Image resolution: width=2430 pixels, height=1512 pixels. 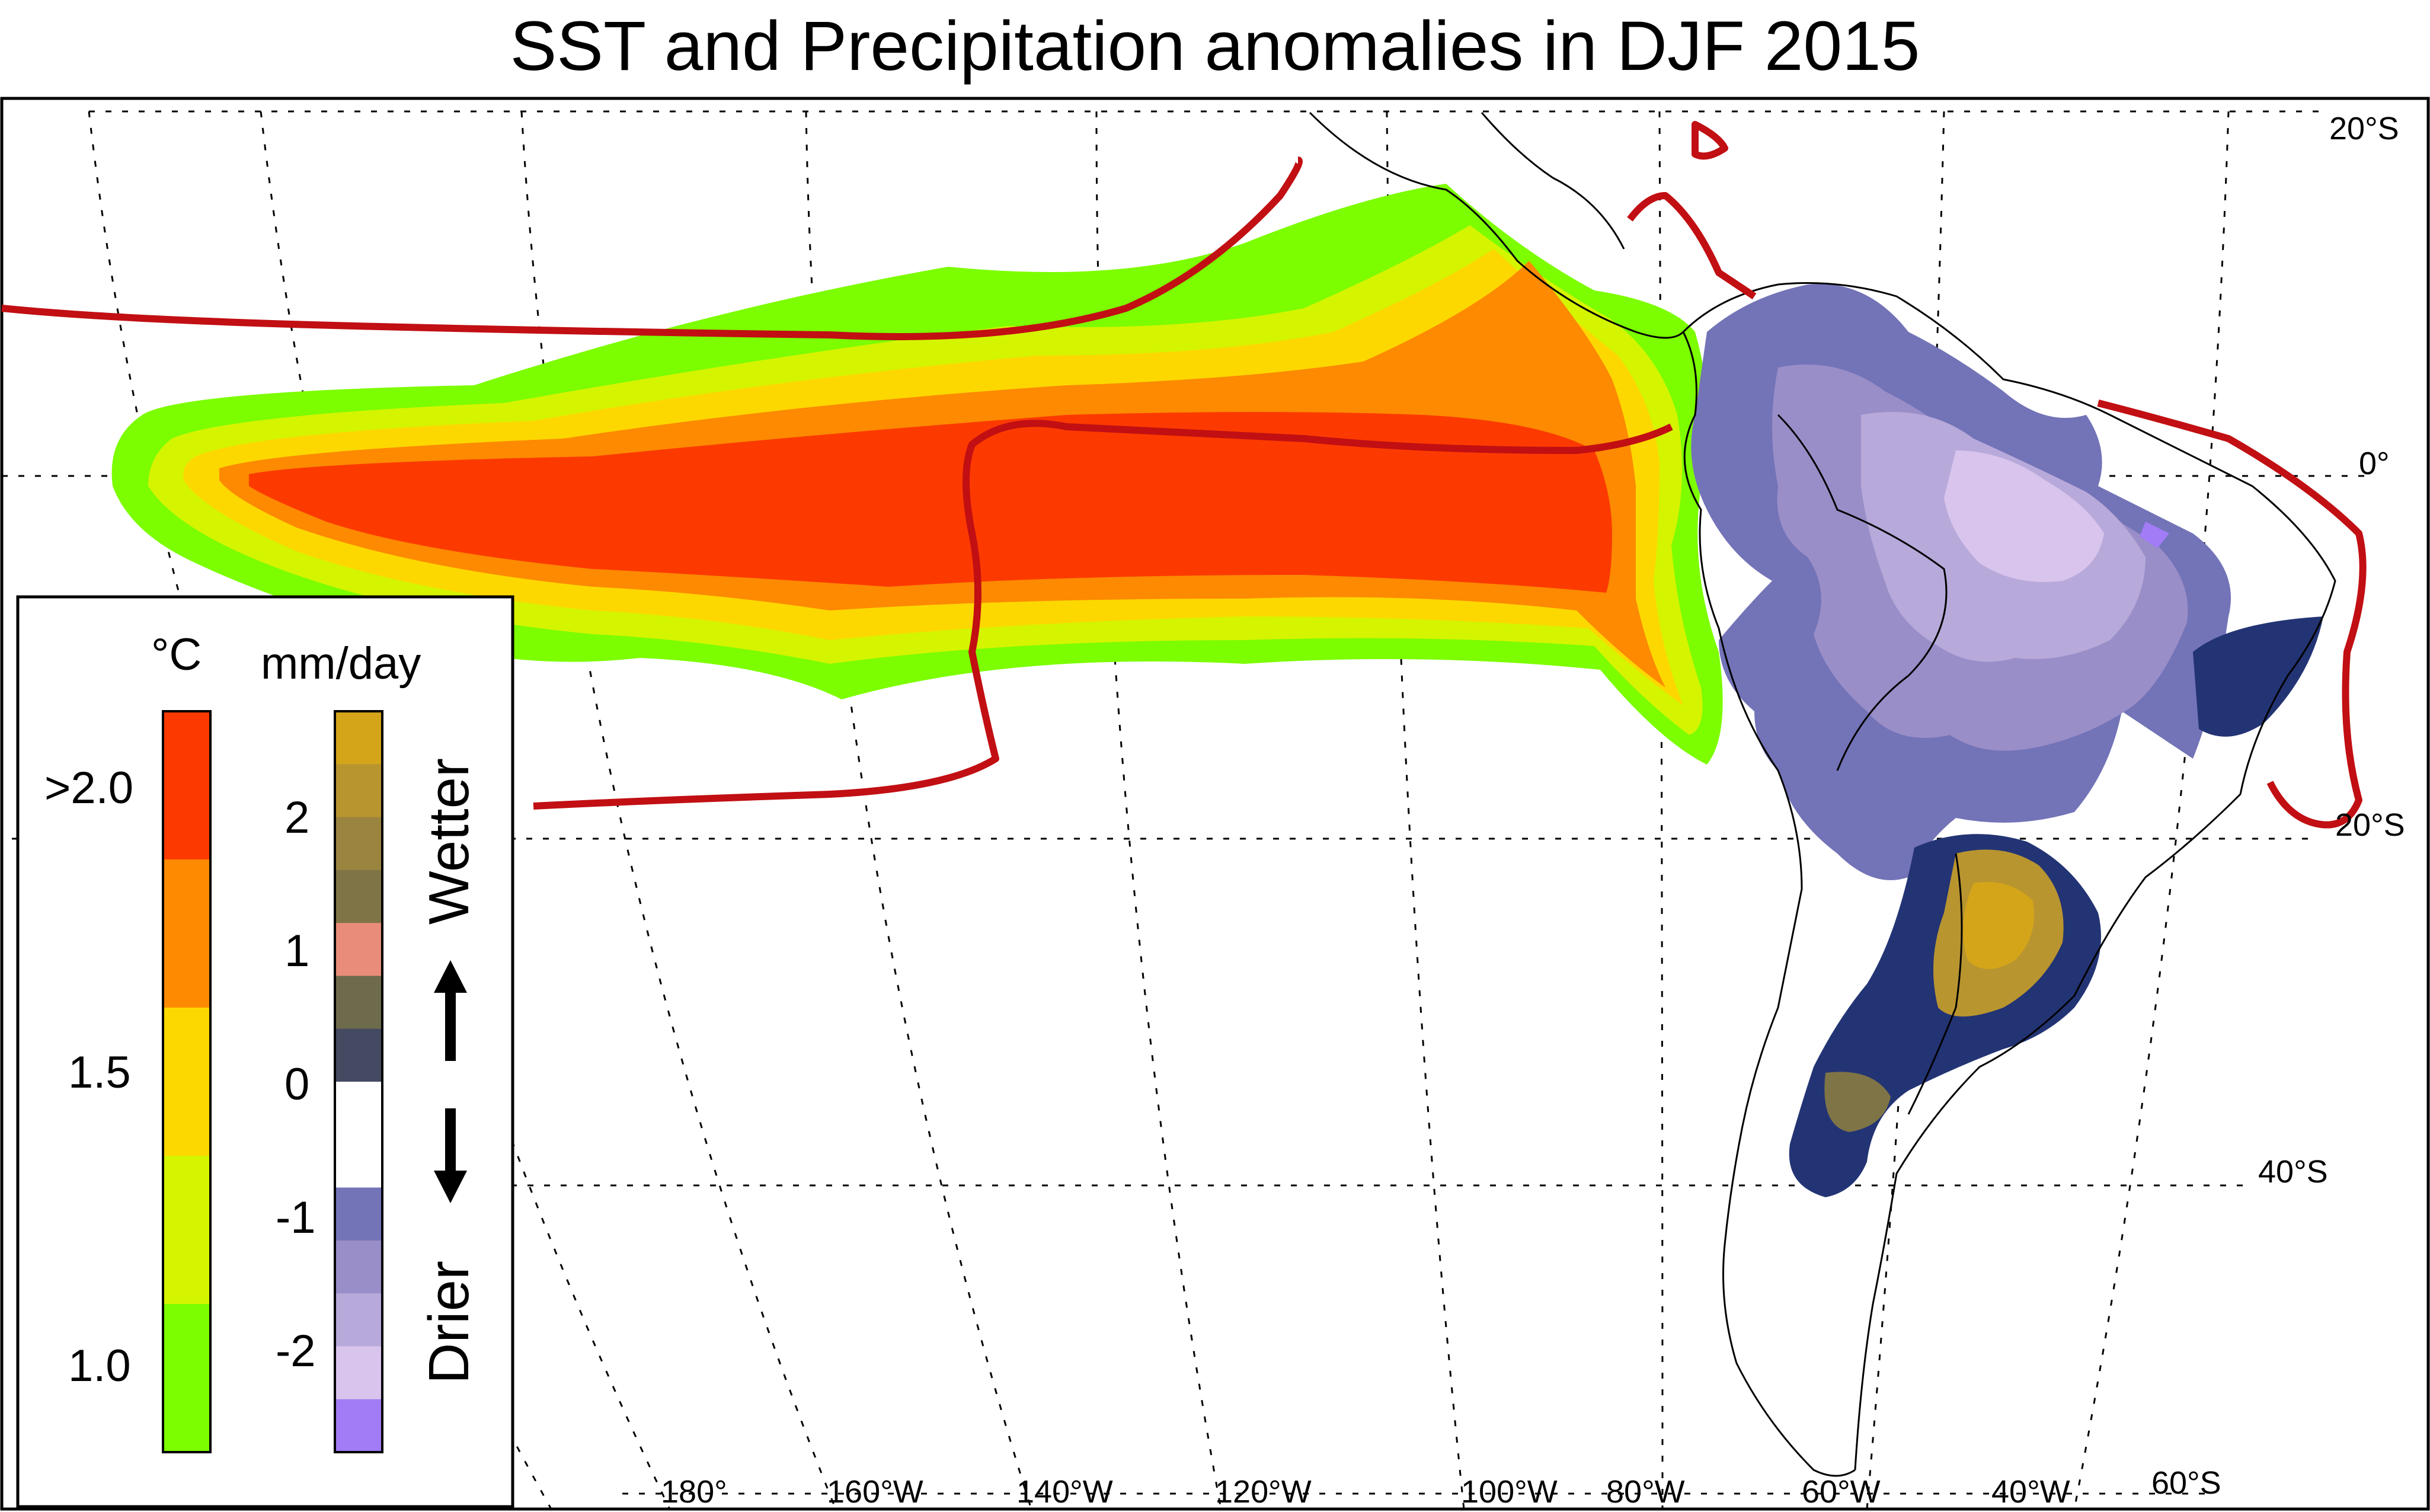 What do you see at coordinates (2364, 128) in the screenshot?
I see `lat-label-20s-top: 20°S` at bounding box center [2364, 128].